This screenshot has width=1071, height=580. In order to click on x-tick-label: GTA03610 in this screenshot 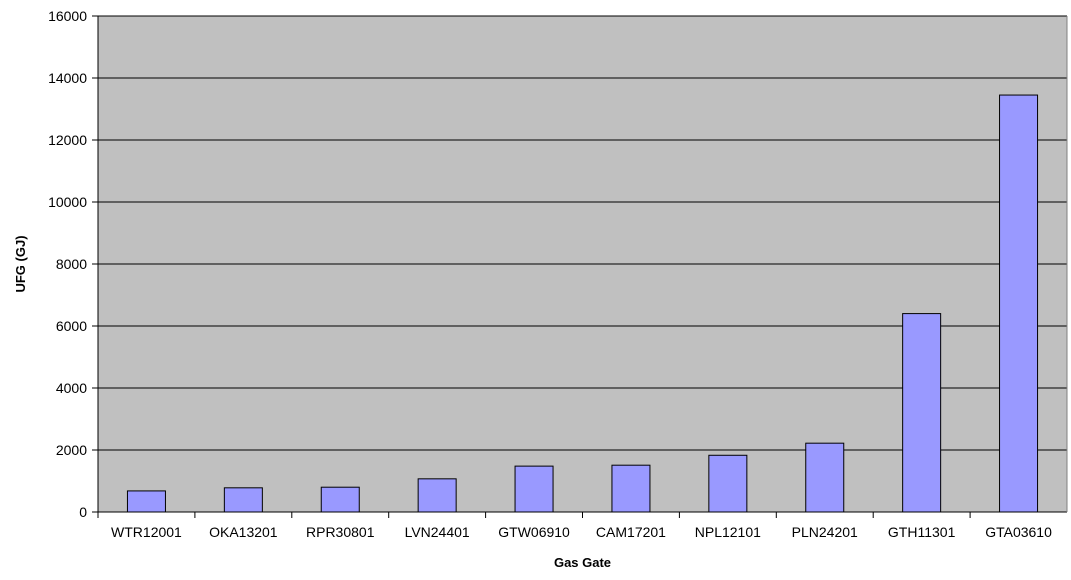, I will do `click(1018, 532)`.